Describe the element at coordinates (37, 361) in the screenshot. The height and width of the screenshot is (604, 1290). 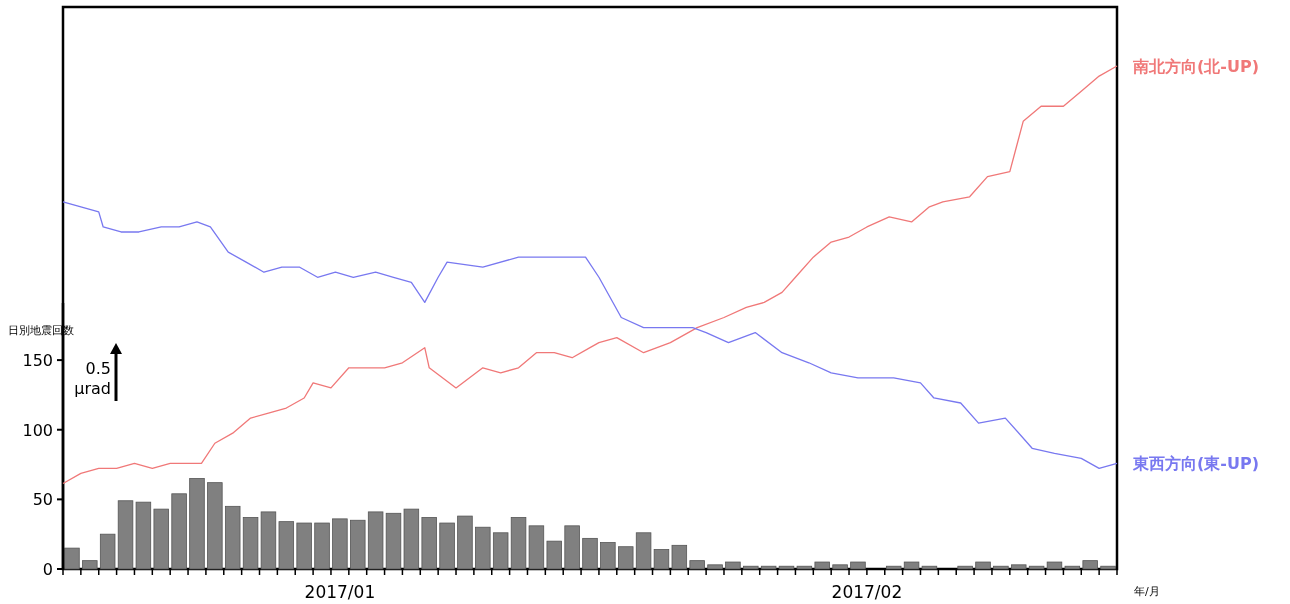
I see `y-tick-label: 150` at that location.